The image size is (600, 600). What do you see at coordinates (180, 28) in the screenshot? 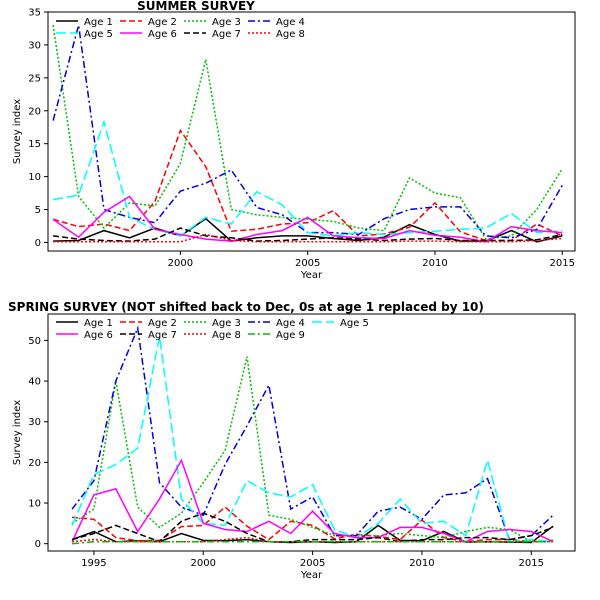
I see `legend: Age 1 Age 2 Age 3 Age 4 Age 5 Age 6 Age 7 Age 8` at bounding box center [180, 28].